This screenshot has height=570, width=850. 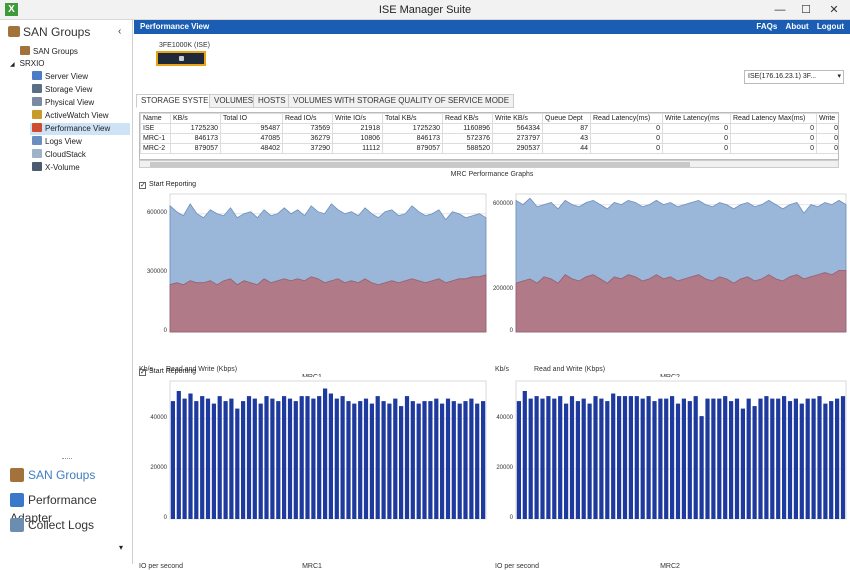 What do you see at coordinates (307, 118) in the screenshot?
I see `column-header: Read IO/s` at bounding box center [307, 118].